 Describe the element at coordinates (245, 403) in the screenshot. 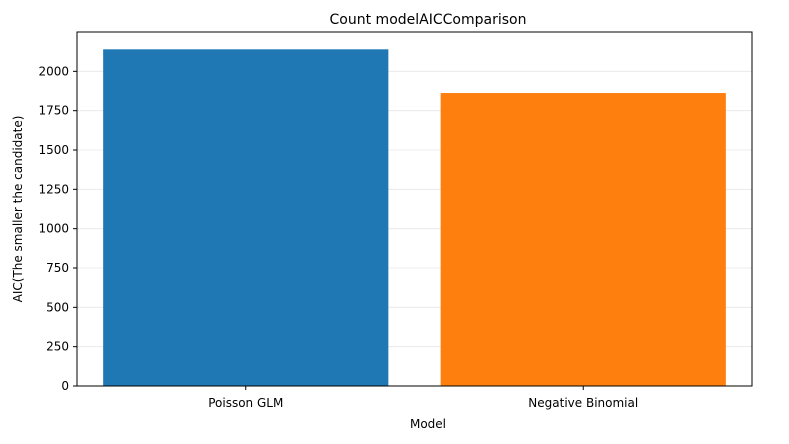

I see `x-tick-label: Poisson GLM` at that location.